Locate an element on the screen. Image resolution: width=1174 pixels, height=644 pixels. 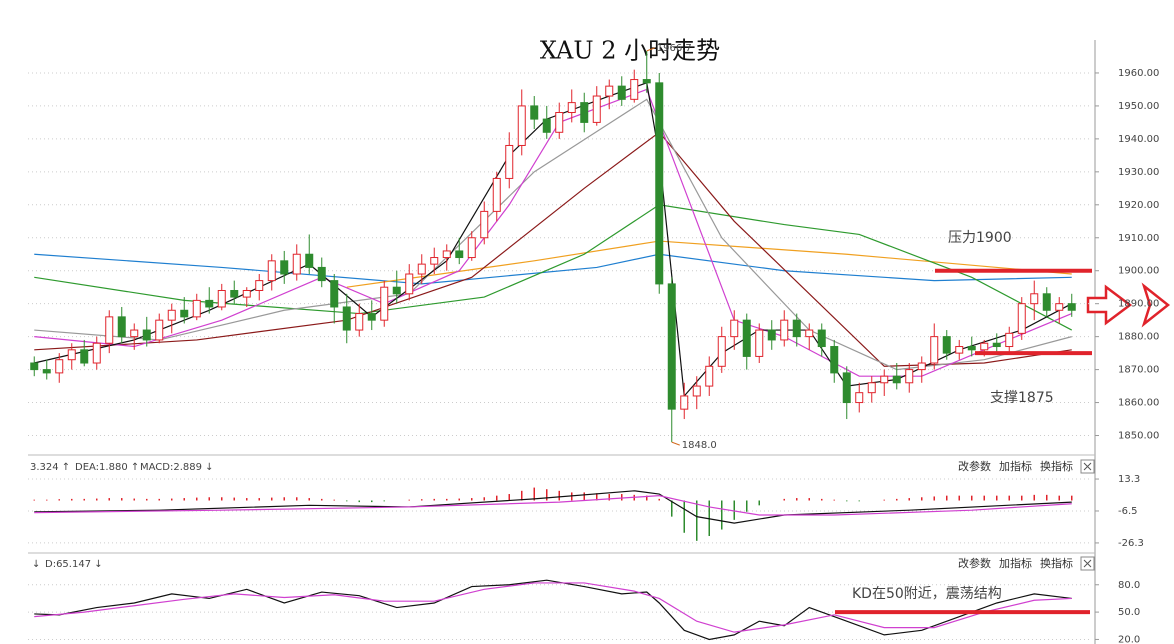
indicator-header: MACD:2.889 ↓ is located at coordinates (177, 467).